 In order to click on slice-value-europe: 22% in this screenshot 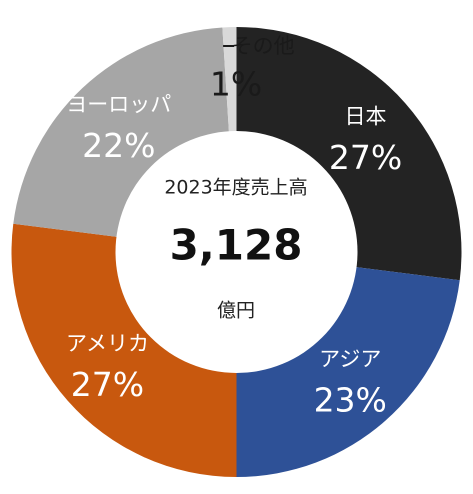, I will do `click(118, 145)`.